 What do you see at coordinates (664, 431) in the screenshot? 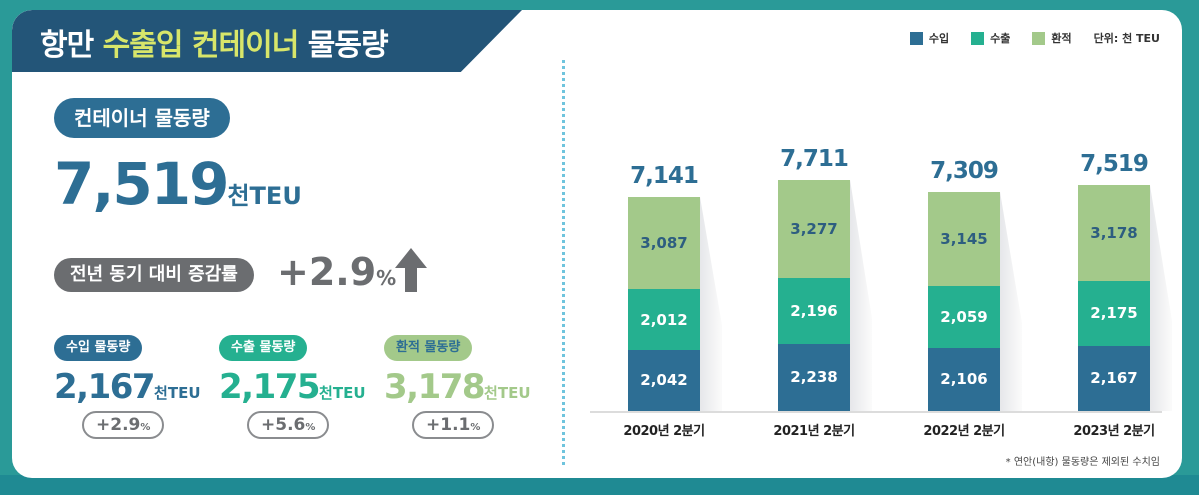
I see `x-axis-label: 2020년 2분기` at bounding box center [664, 431].